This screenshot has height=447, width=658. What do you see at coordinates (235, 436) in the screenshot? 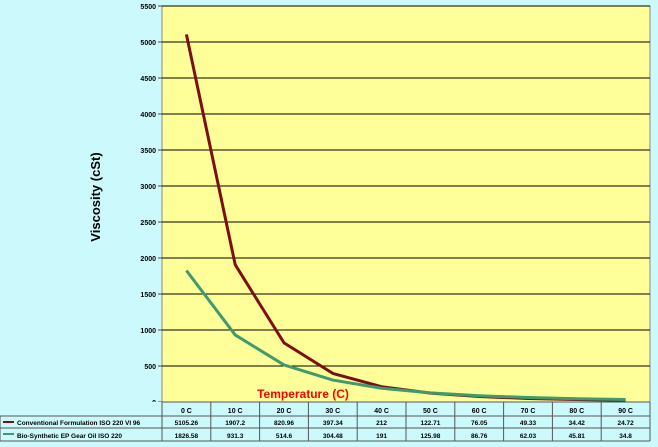
I see `data-label: 931.3` at bounding box center [235, 436].